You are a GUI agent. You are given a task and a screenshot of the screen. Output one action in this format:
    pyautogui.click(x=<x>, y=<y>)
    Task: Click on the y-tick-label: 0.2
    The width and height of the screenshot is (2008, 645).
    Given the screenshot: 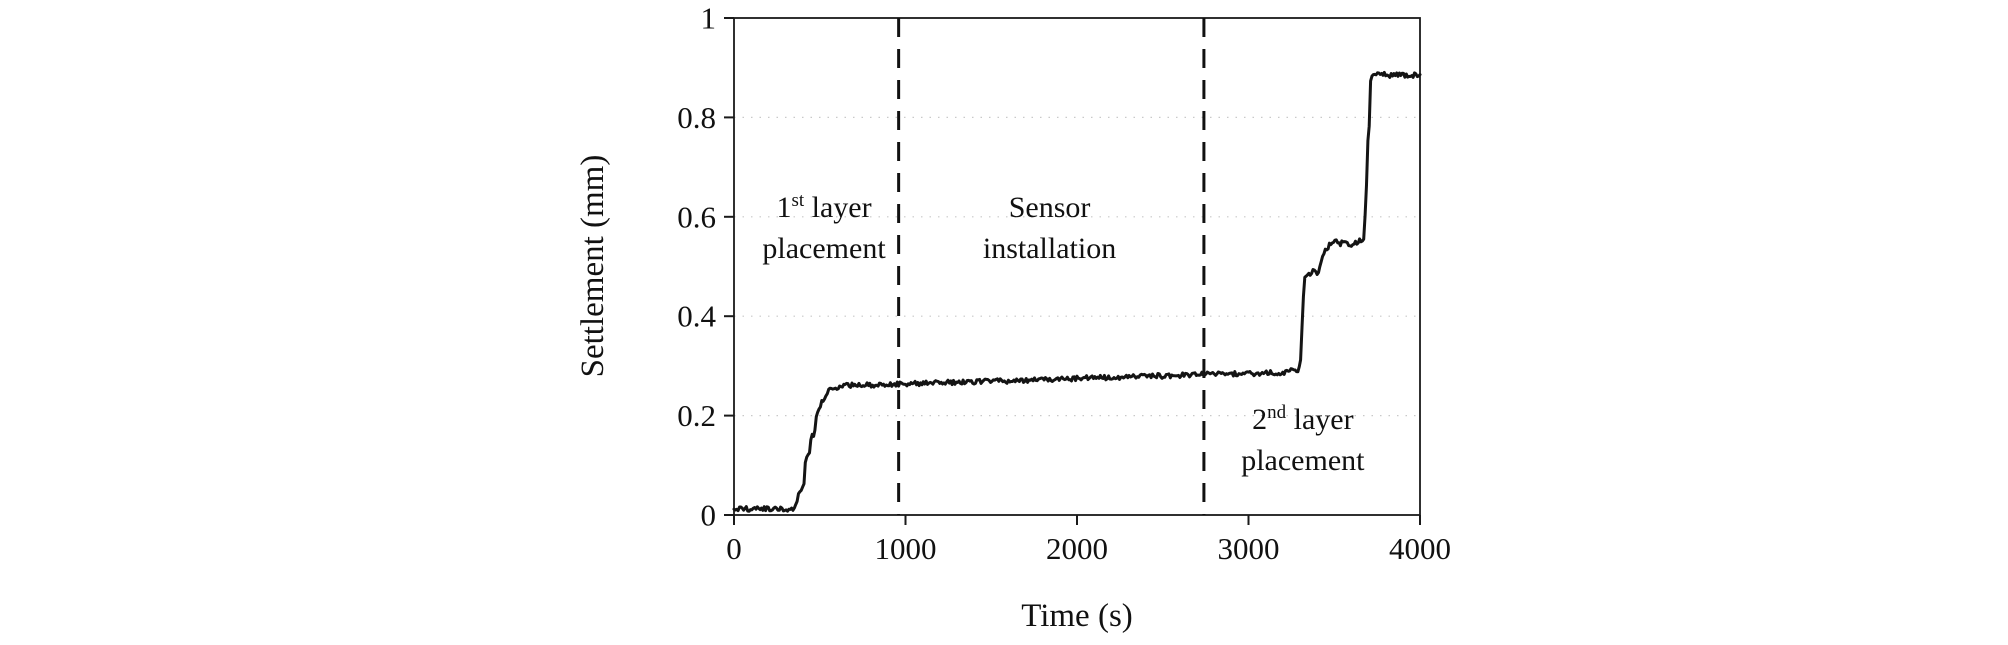 What is the action you would take?
    pyautogui.click(x=696, y=415)
    